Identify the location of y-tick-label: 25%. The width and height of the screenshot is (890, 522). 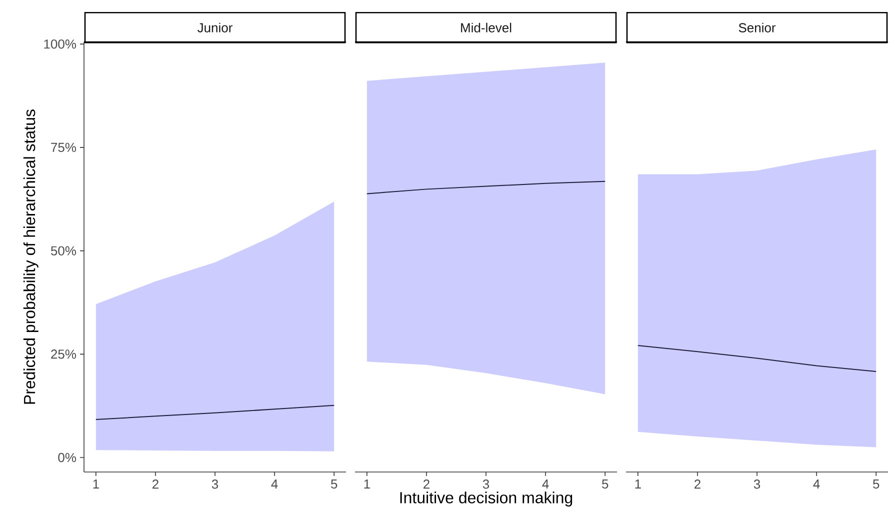
(63, 354).